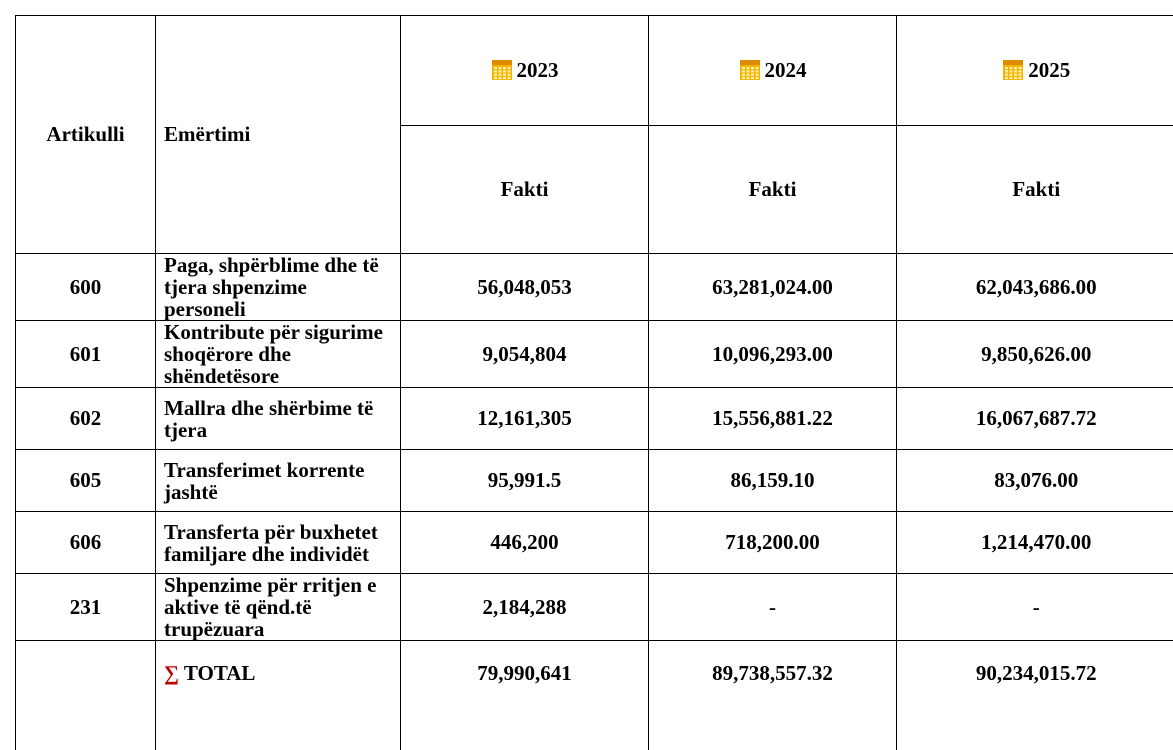 This screenshot has width=1173, height=750. I want to click on value-cell: 10,096,293.00, so click(773, 354).